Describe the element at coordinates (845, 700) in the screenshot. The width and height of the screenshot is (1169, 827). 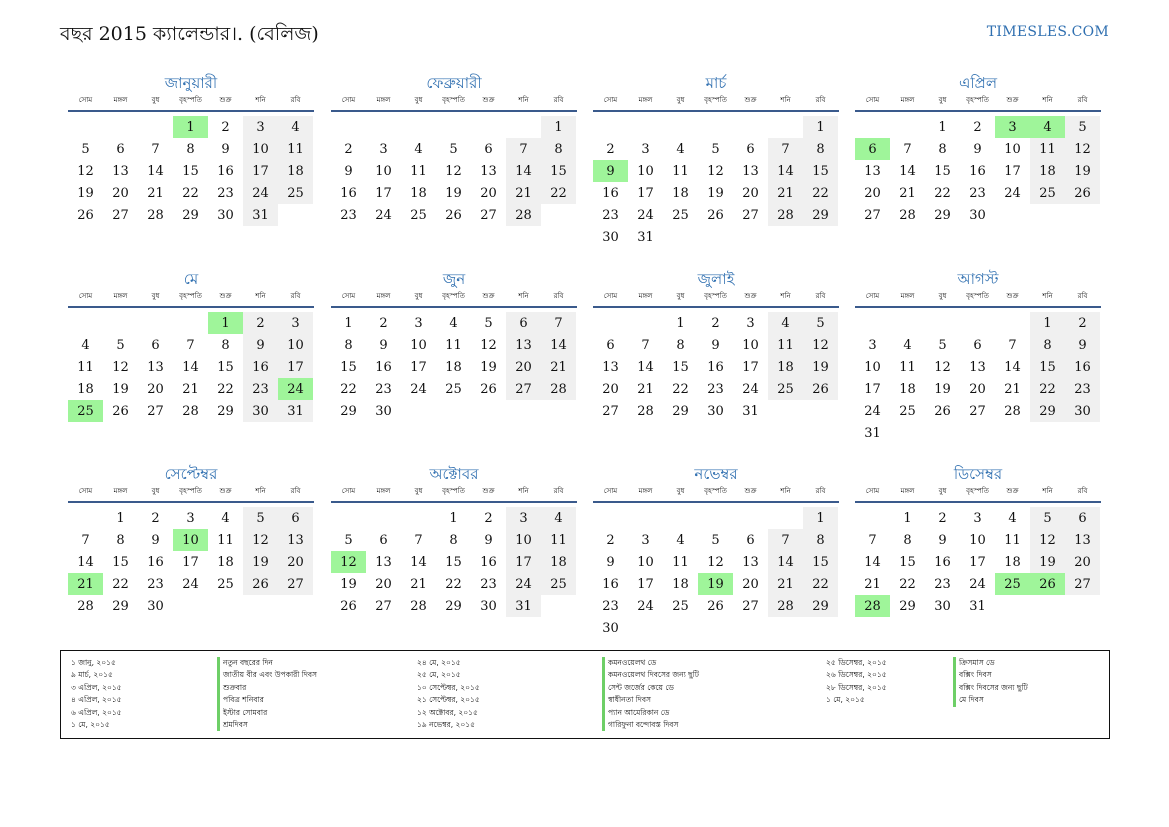
I see `legend-date: ১ মে, ২০১৫` at that location.